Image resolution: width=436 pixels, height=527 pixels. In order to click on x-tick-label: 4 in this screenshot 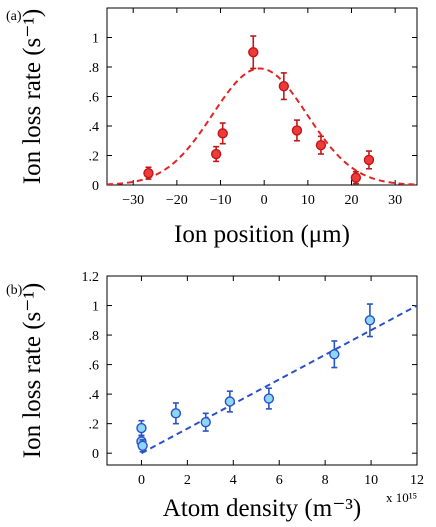, I will do `click(233, 480)`.